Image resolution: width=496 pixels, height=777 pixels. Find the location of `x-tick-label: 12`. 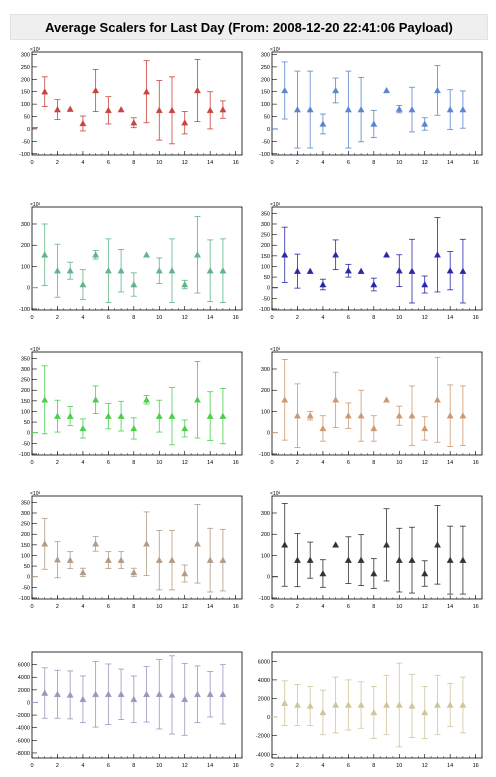

x-tick-label: 12 is located at coordinates (425, 163).